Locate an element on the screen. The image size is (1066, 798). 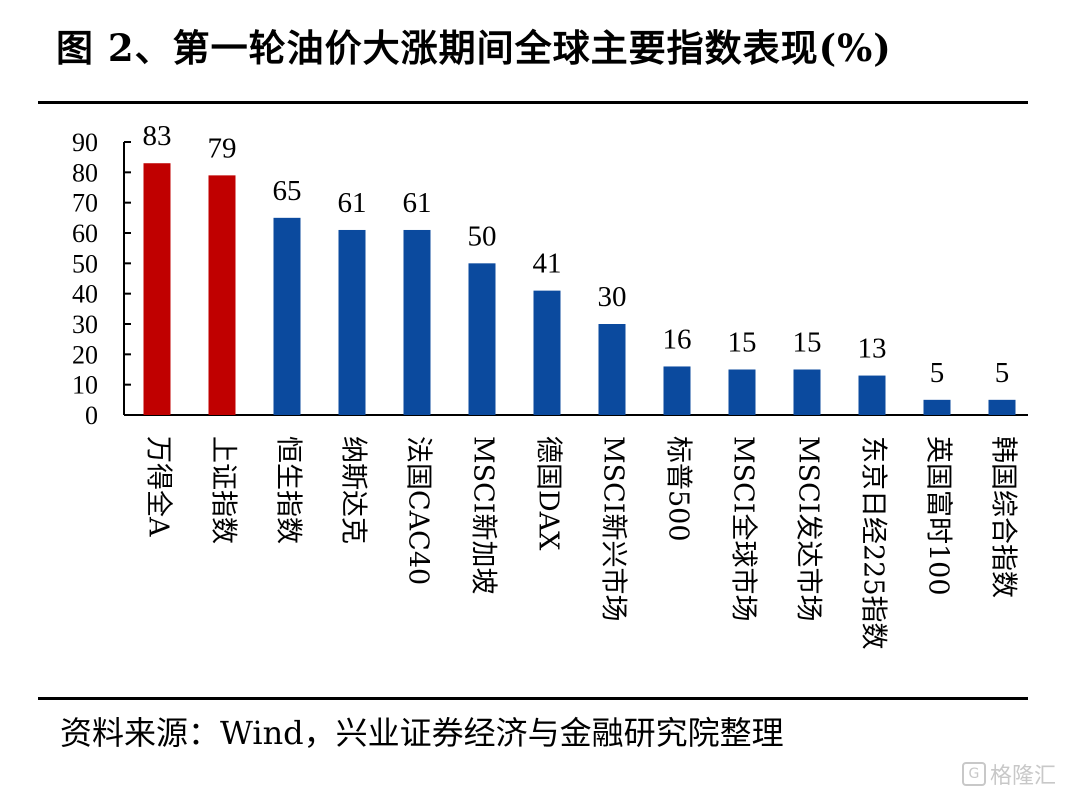
x-category-label: 德国DAX is located at coordinates (548, 493).